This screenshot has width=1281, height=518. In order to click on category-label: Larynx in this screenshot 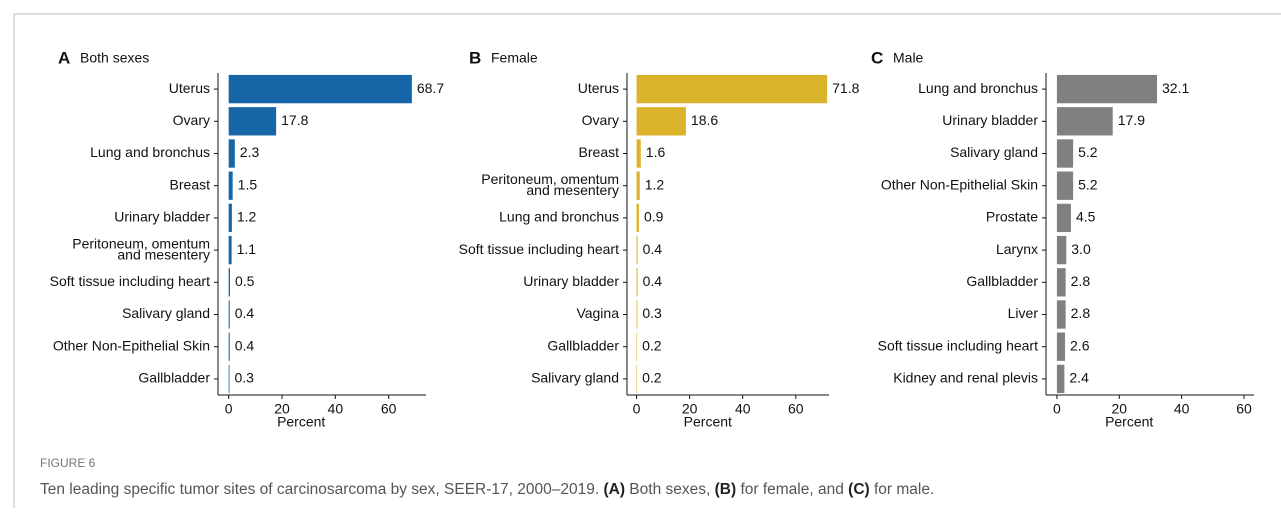, I will do `click(1017, 249)`.